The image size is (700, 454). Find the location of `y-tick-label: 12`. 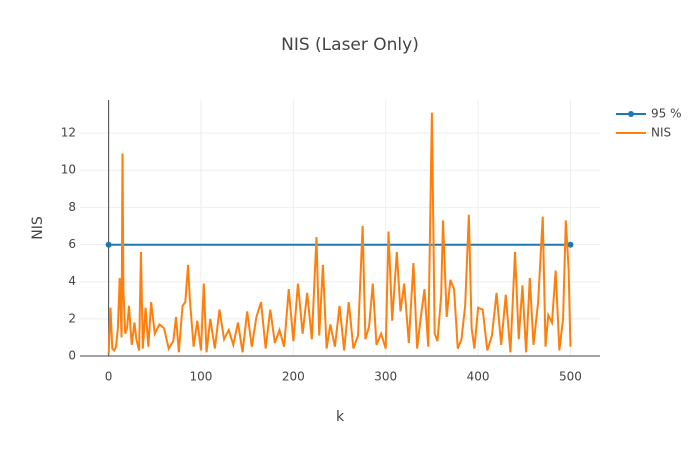

y-tick-label: 12 is located at coordinates (68, 133).